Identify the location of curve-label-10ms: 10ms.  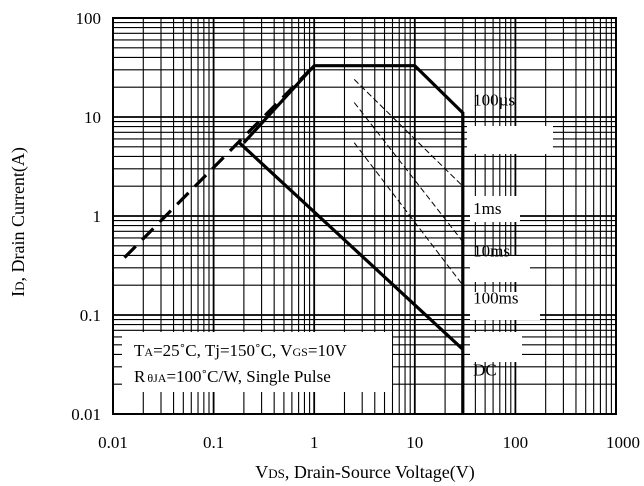
(491, 250).